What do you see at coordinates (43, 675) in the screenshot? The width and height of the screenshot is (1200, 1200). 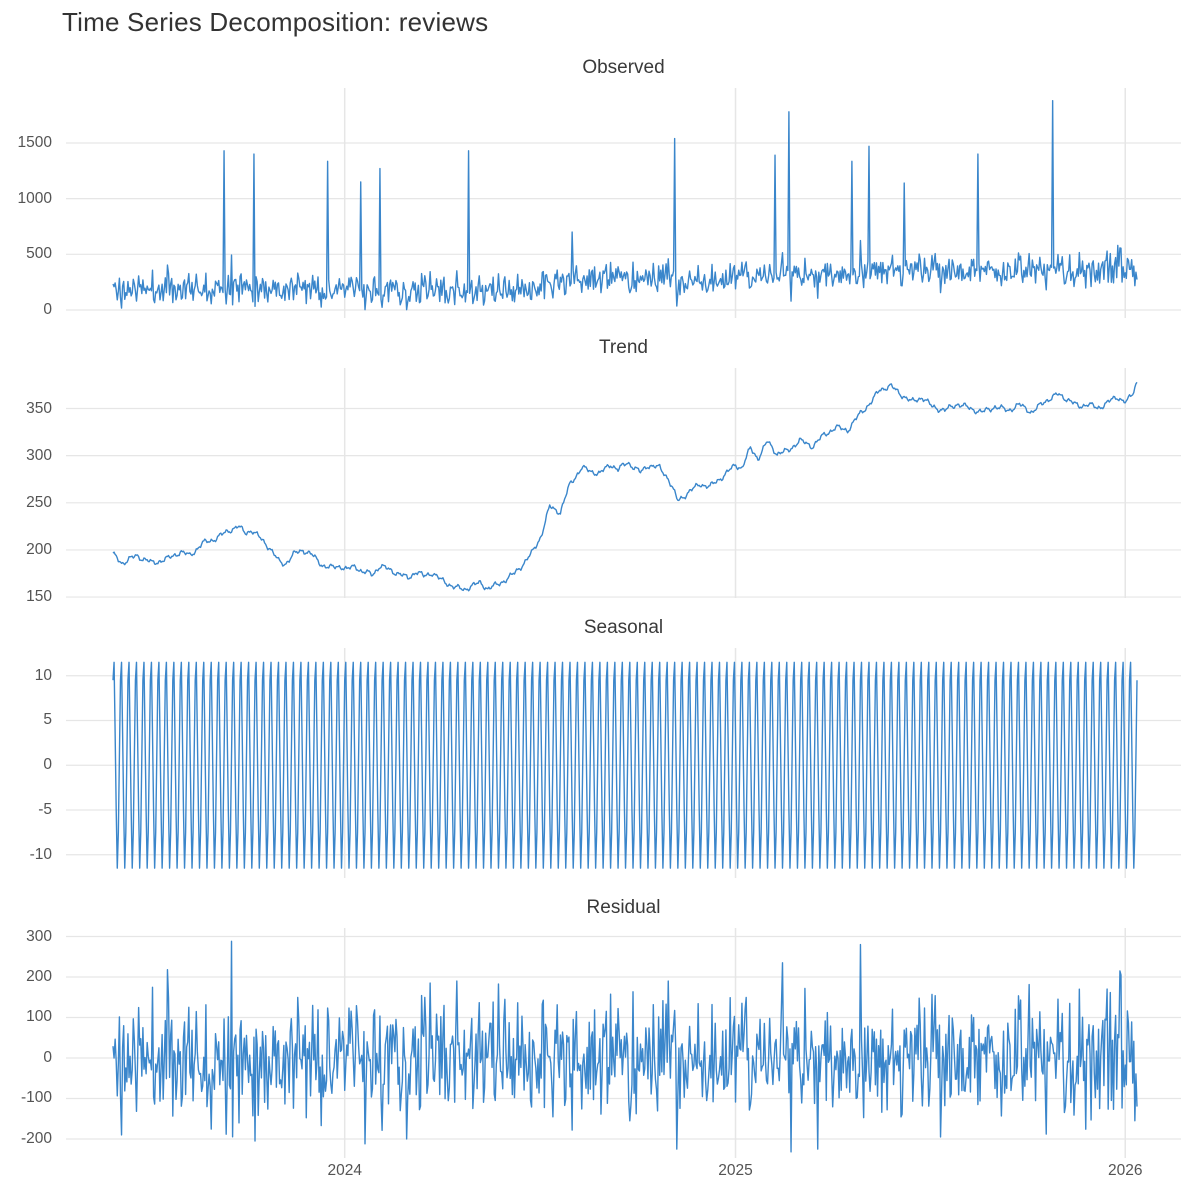 I see `y-tick-label: 10` at bounding box center [43, 675].